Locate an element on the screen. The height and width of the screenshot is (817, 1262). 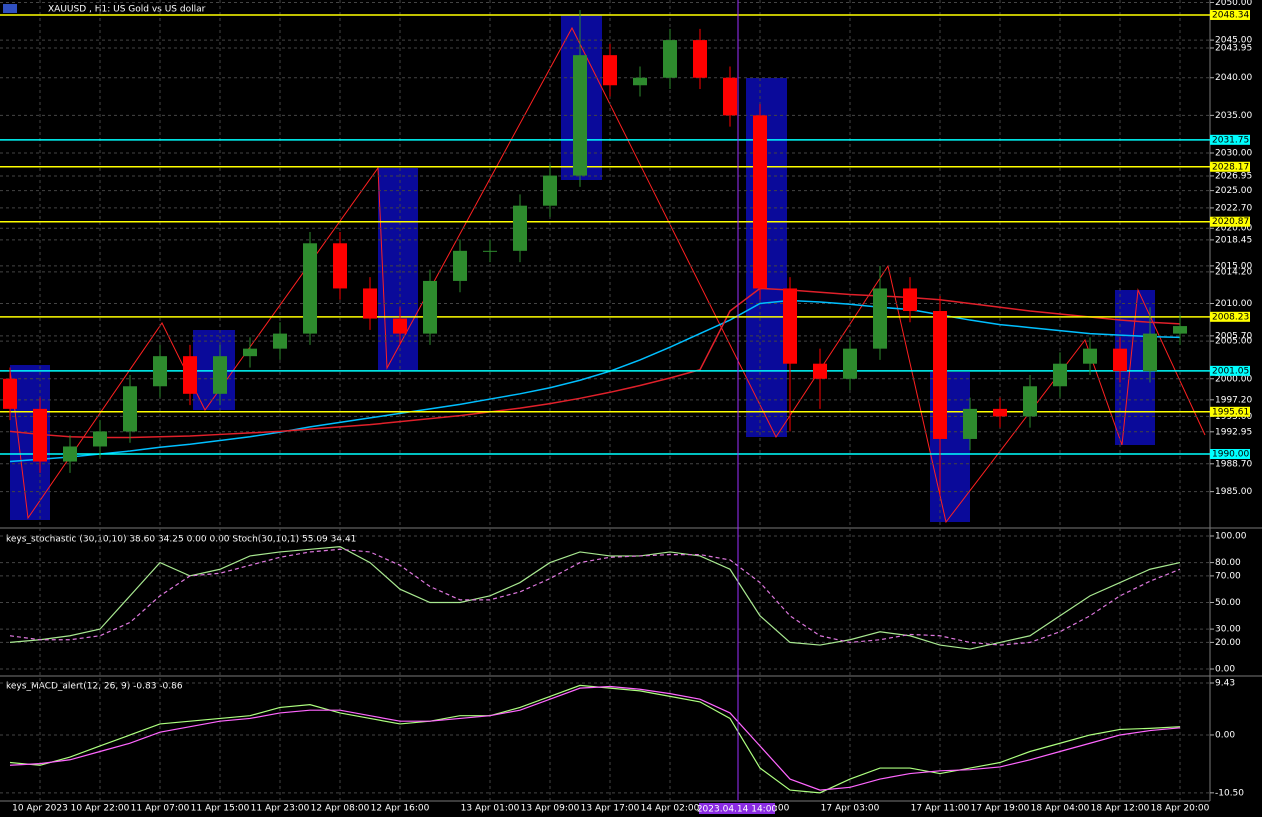
y-tick-label: 100.00 is located at coordinates (1231, 536).